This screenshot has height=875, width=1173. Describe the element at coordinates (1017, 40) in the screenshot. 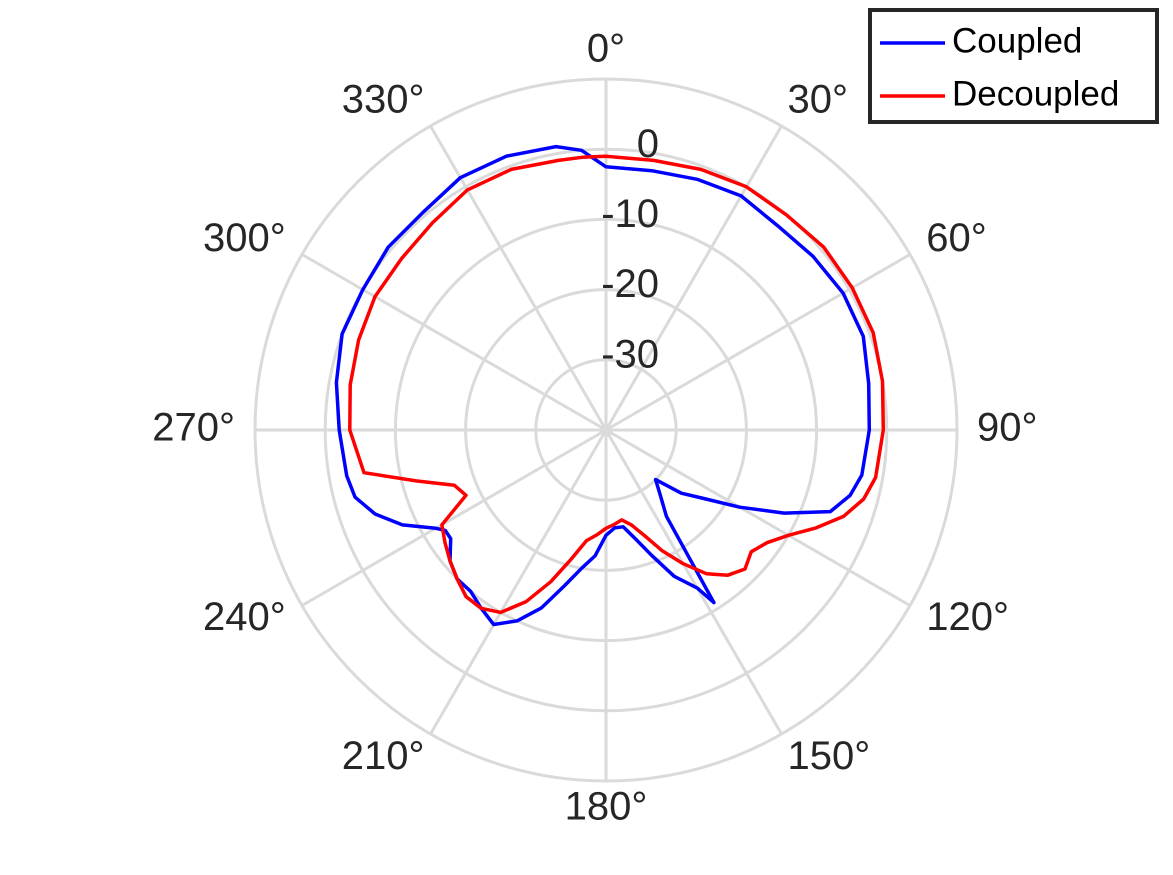

I see `legend-label-coupled: Coupled` at that location.